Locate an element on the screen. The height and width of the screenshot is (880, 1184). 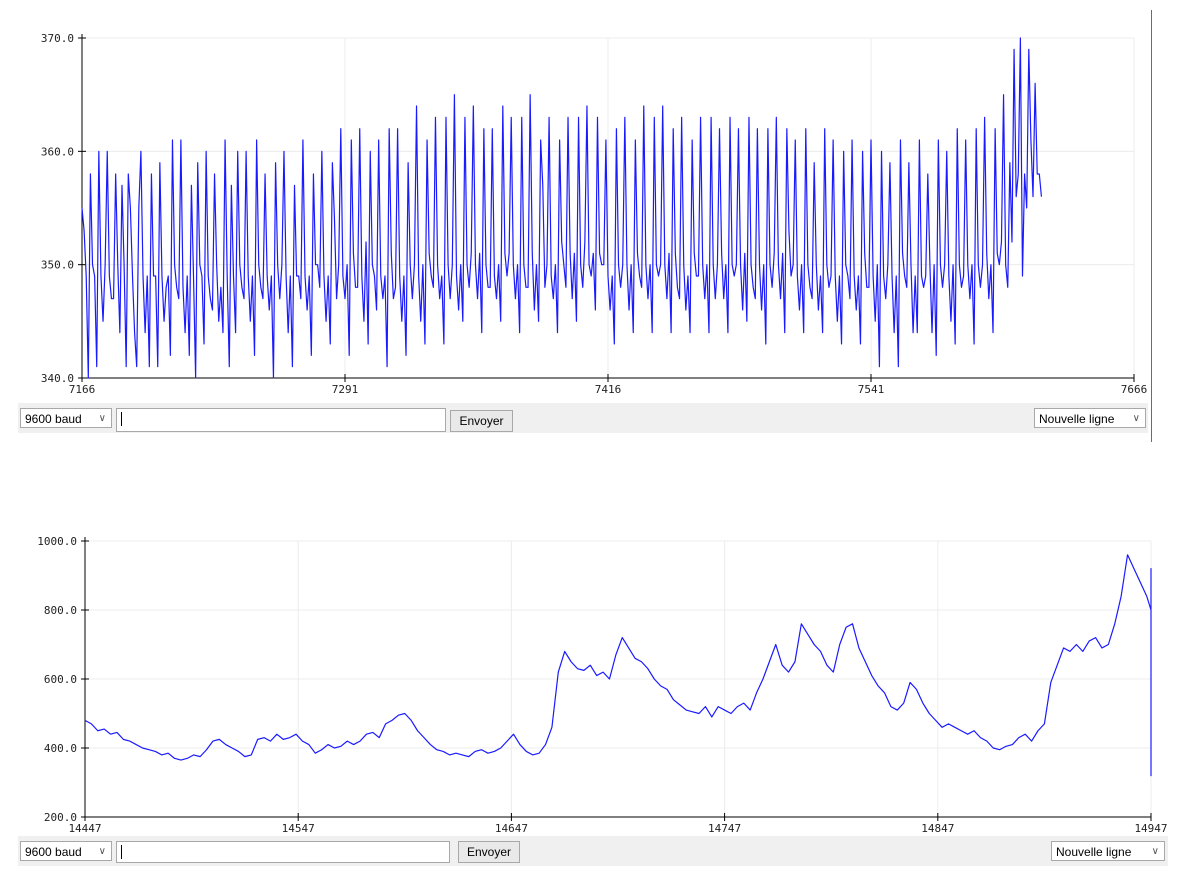
y-tick-label: 360.0 is located at coordinates (57, 151).